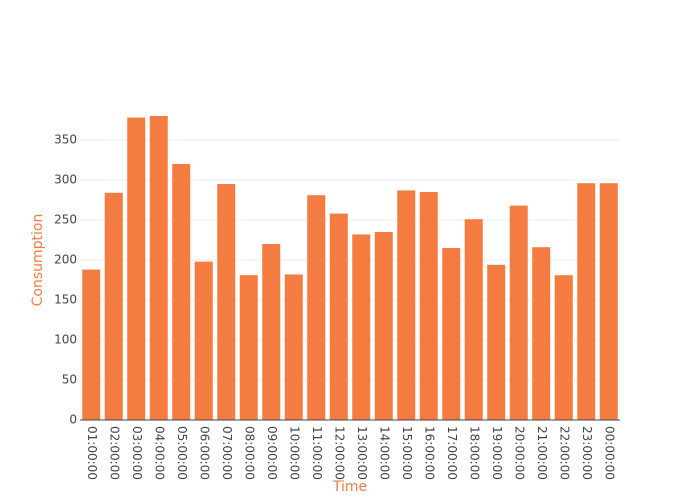 This screenshot has height=500, width=700. What do you see at coordinates (227, 453) in the screenshot?
I see `x-tick-label: 07:00:00` at bounding box center [227, 453].